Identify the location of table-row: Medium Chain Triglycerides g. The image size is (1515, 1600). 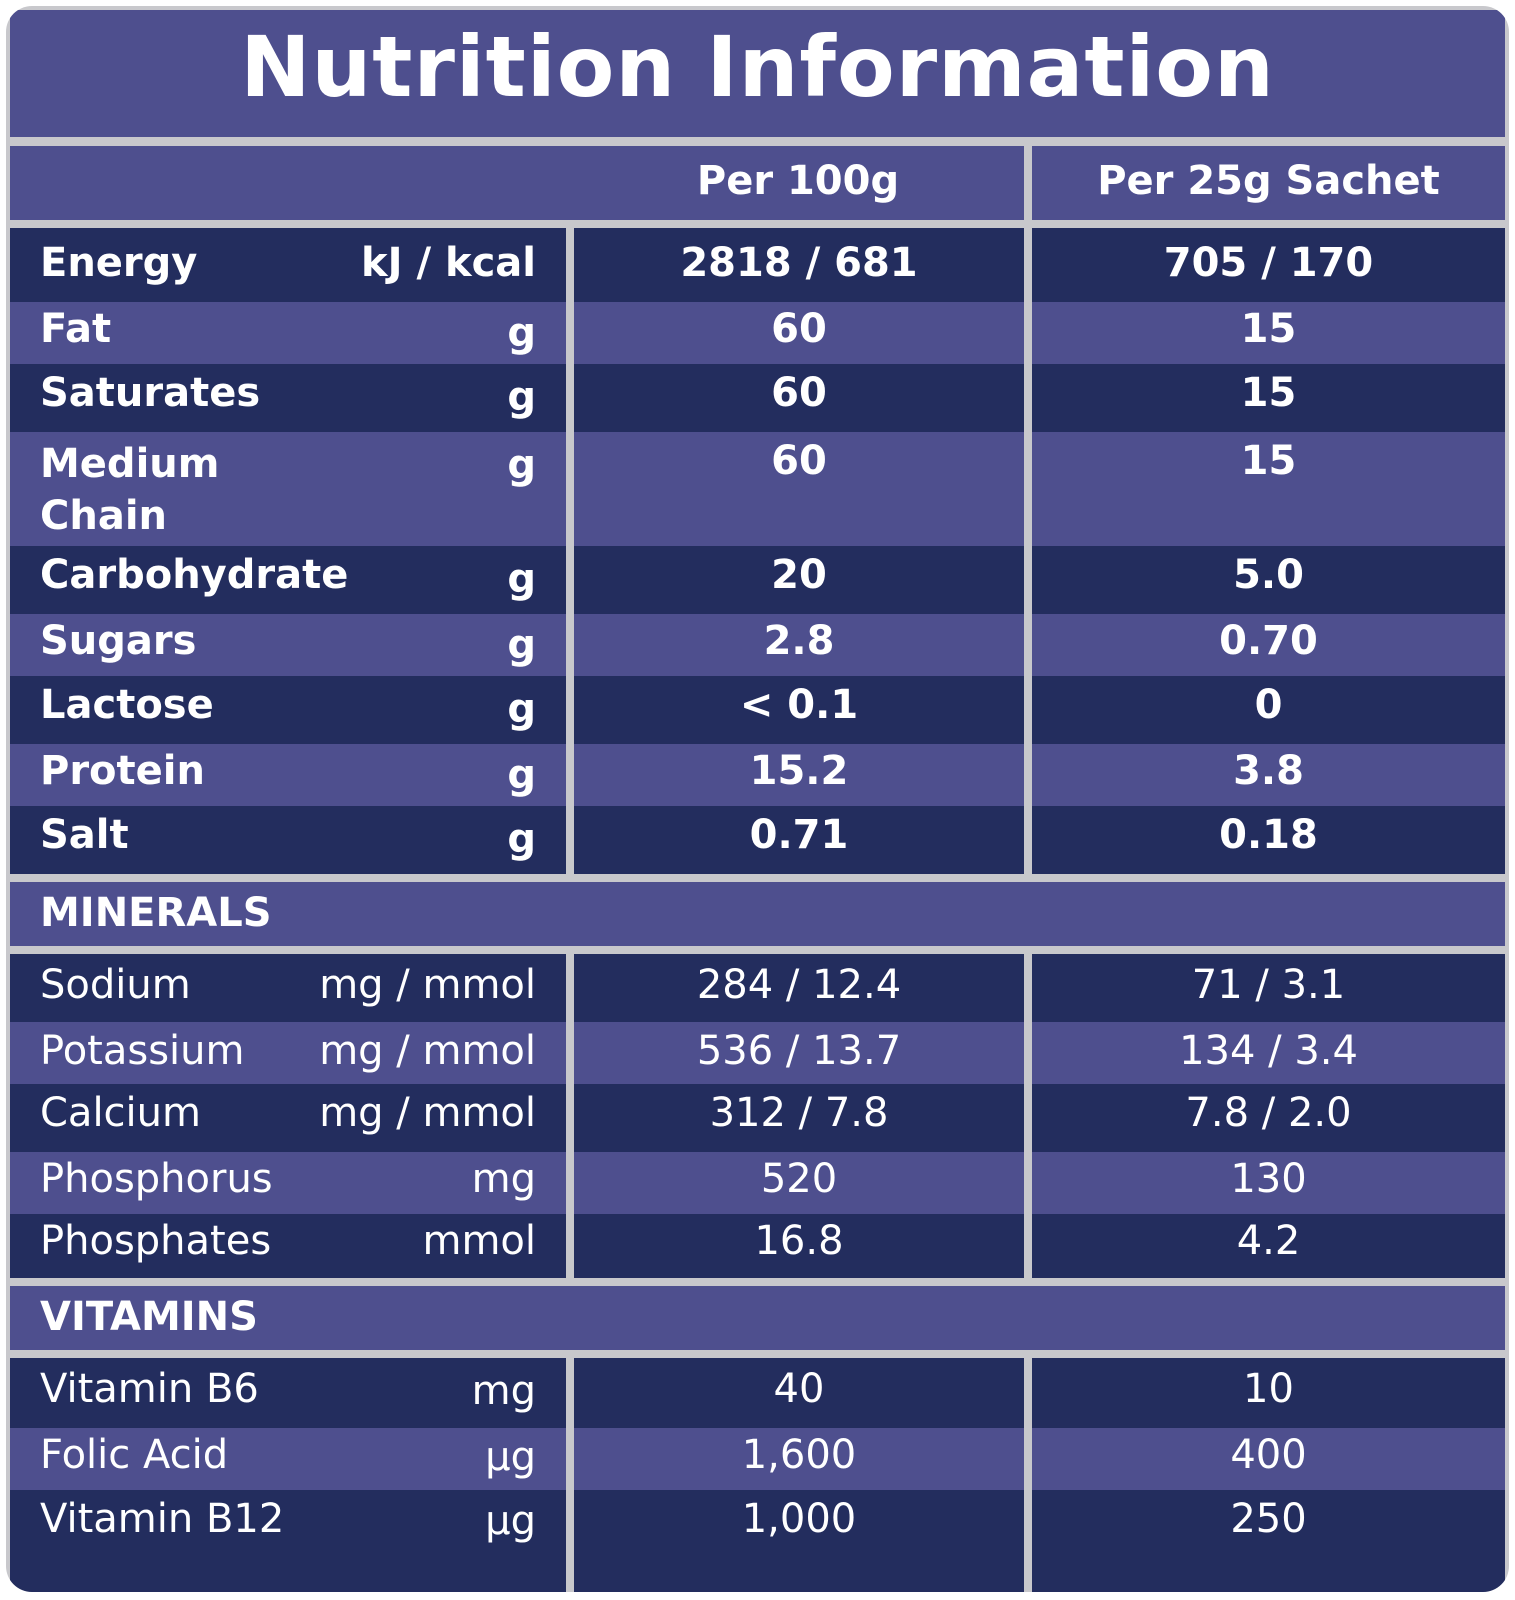
(288, 511).